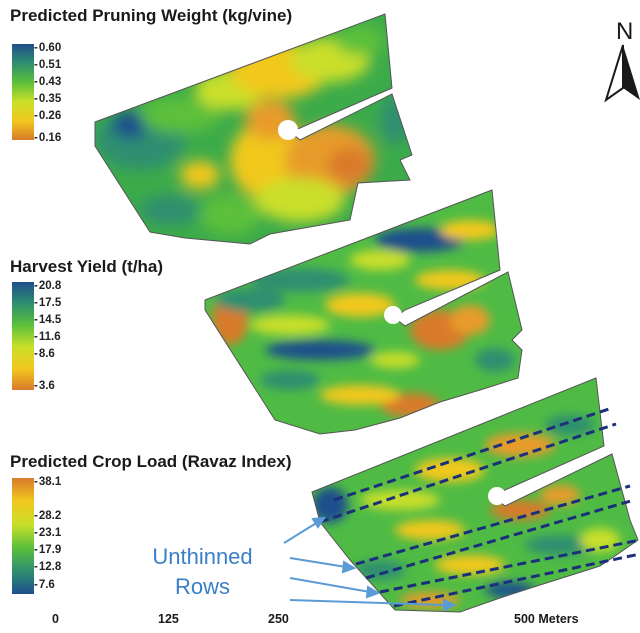 The height and width of the screenshot is (633, 640). I want to click on legend-tick: 8.6, so click(44, 354).